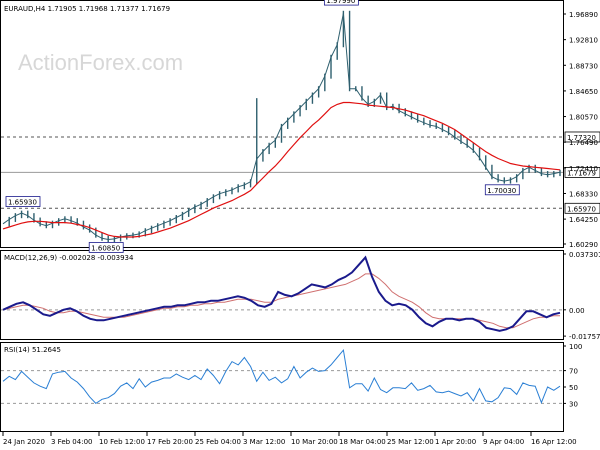  I want to click on price-y-tick-label-6: 1.72410, so click(583, 169).